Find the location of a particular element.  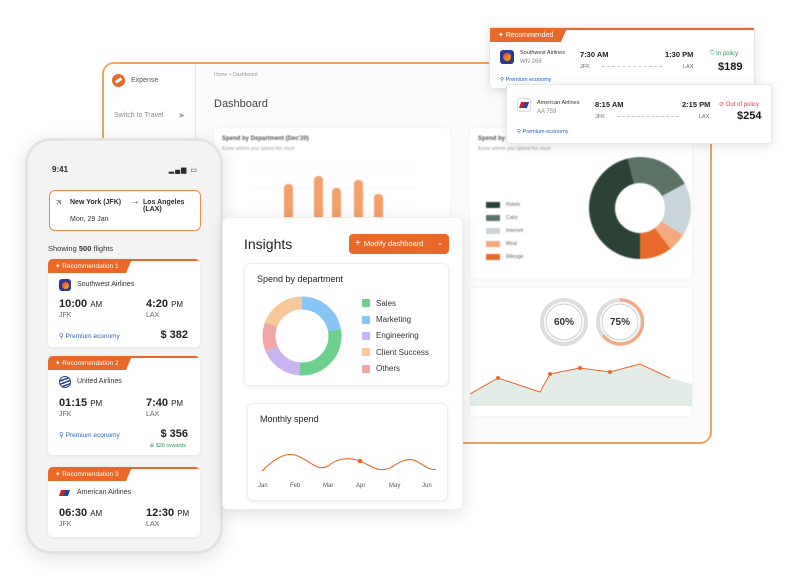

panel-title: Spend by is located at coordinates (492, 139).